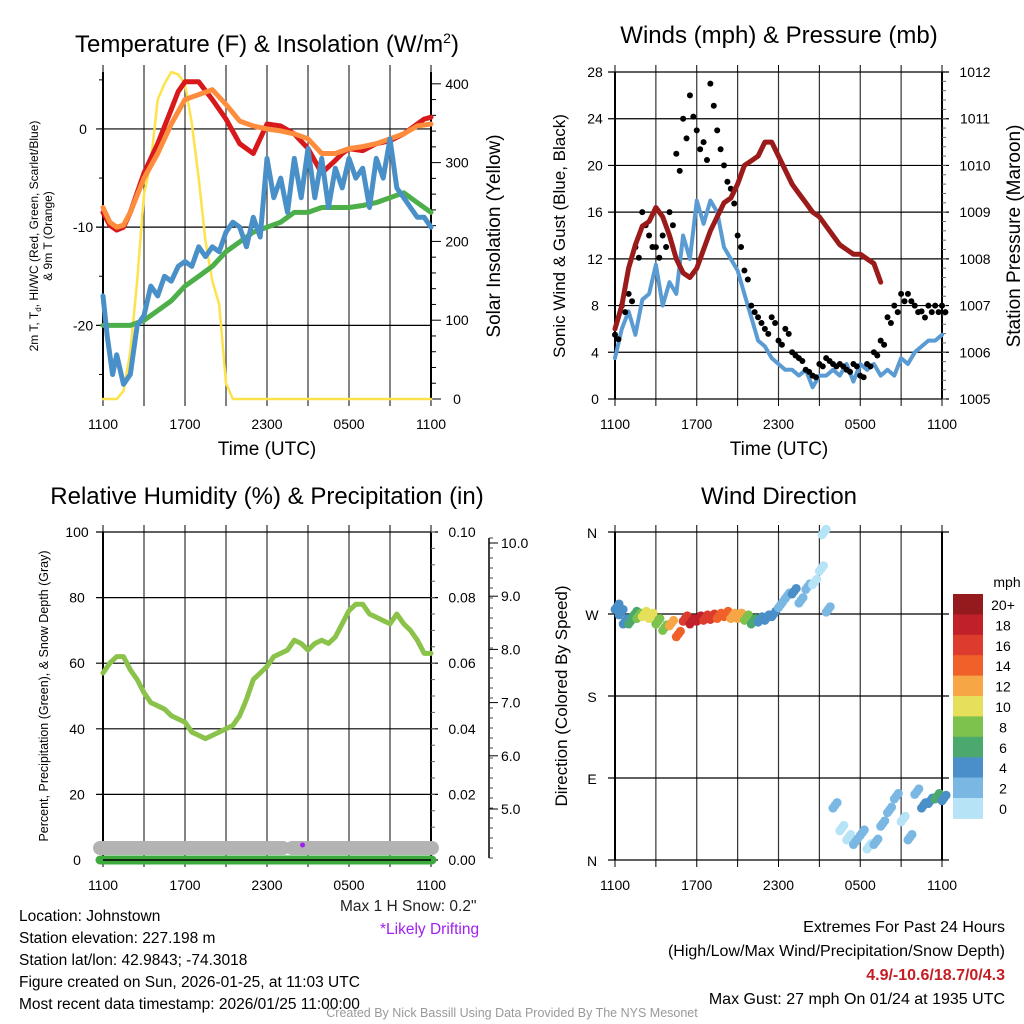 This screenshot has height=1024, width=1024. I want to click on precip-y2-tick-label: 0.04, so click(461, 729).